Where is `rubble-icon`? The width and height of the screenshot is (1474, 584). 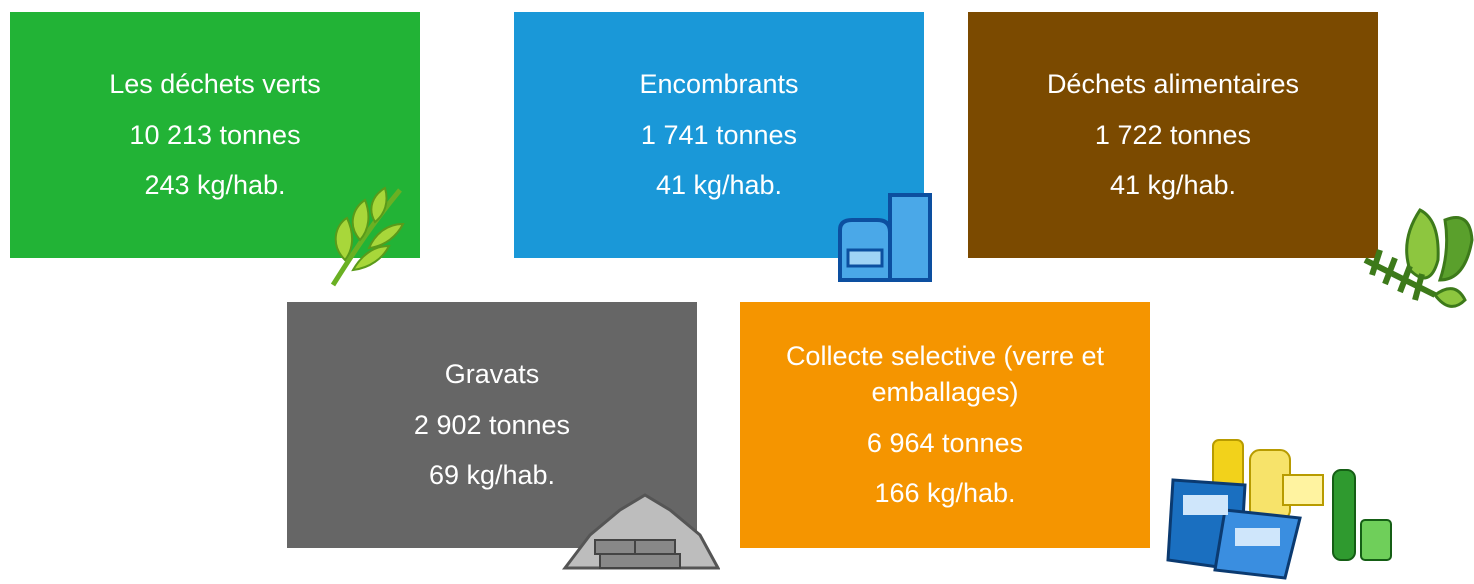
rubble-icon is located at coordinates (640, 531).